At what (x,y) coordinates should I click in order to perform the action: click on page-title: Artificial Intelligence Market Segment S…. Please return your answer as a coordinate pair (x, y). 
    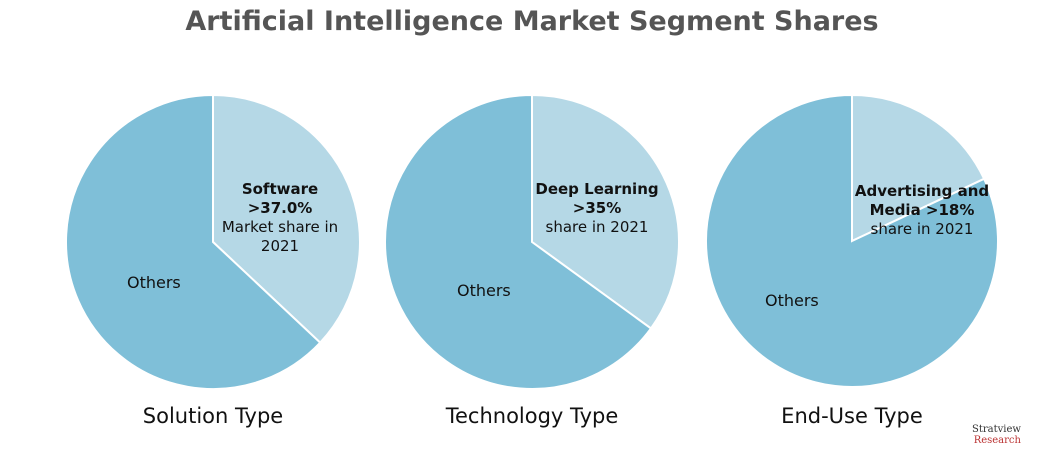
    Looking at the image, I should click on (532, 21).